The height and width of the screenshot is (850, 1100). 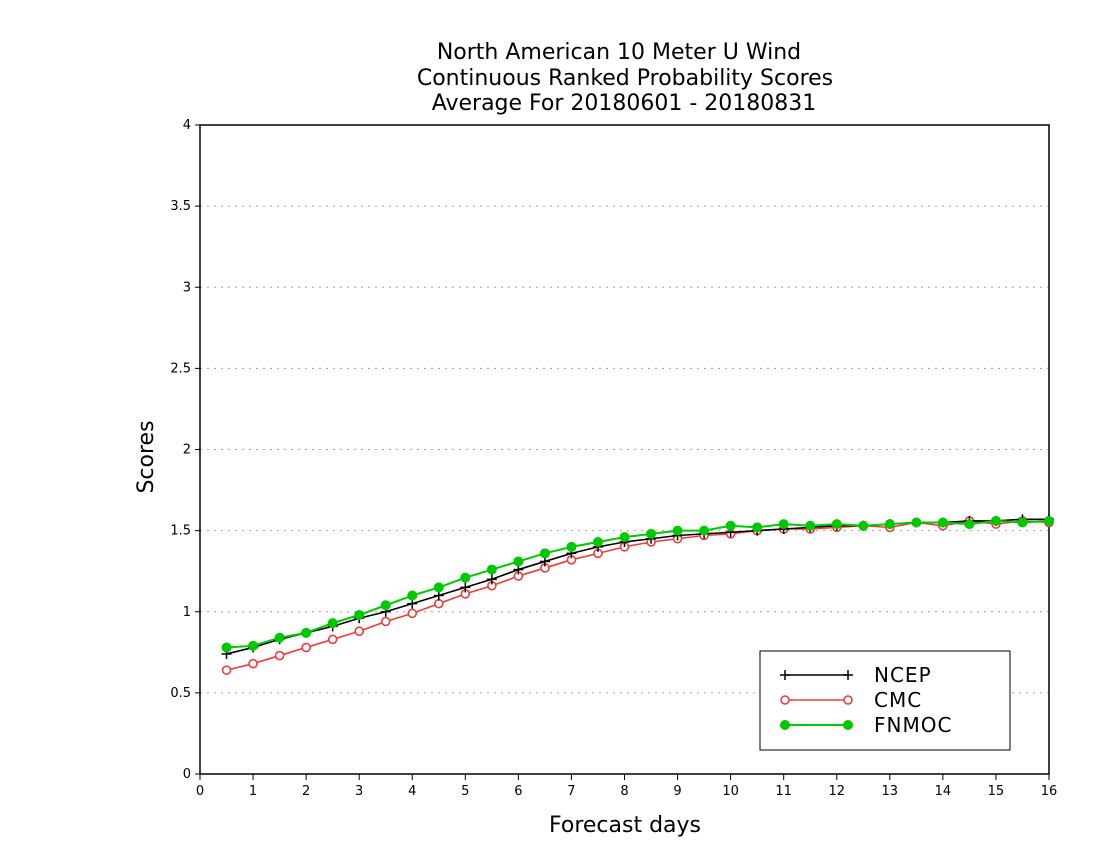 What do you see at coordinates (624, 103) in the screenshot?
I see `title-line-3: Average For 20180601 - 20180831` at bounding box center [624, 103].